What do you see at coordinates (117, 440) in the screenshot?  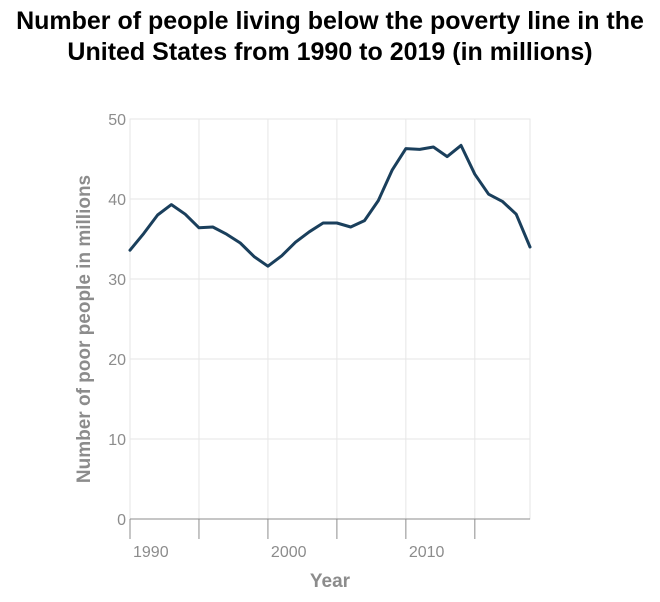 I see `y-tick-label: 10` at bounding box center [117, 440].